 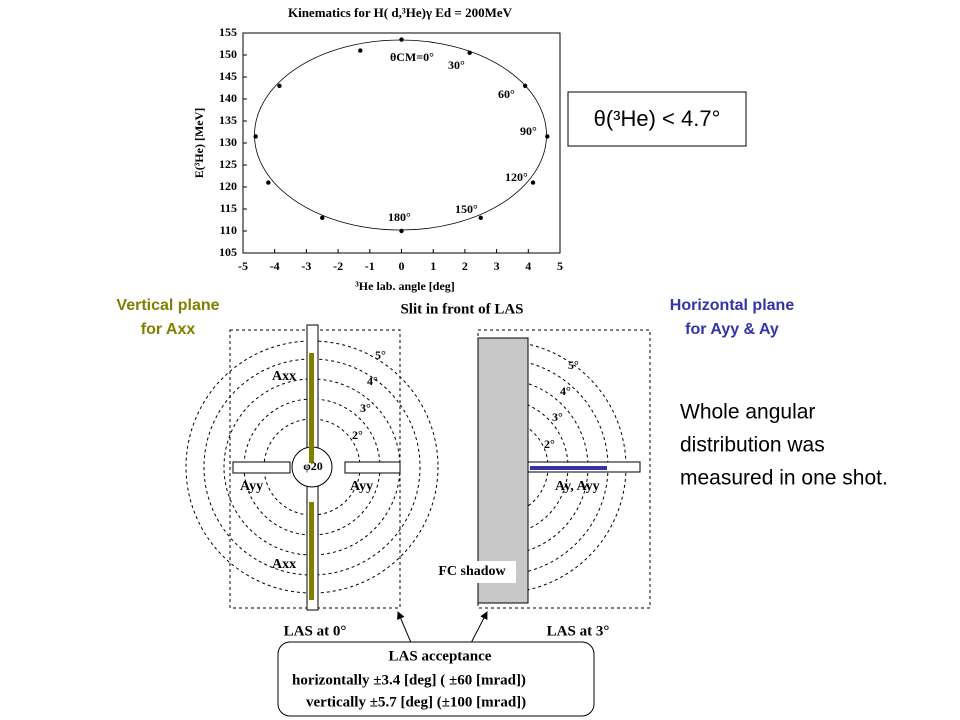 I want to click on plane-label: Horizontal plane, so click(x=732, y=305).